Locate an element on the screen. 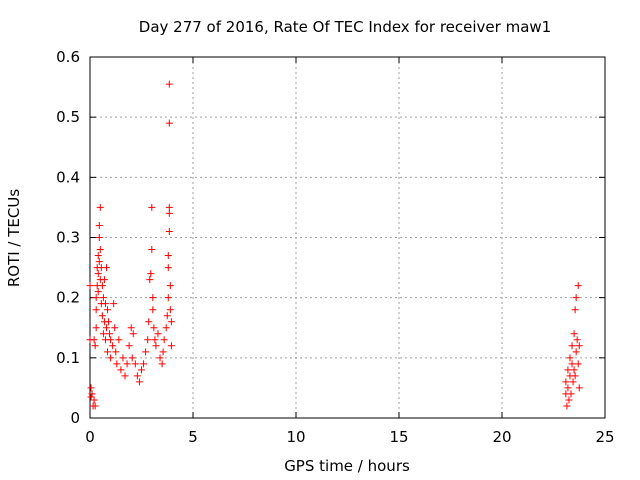 Image resolution: width=640 pixels, height=480 pixels. x-axis-label: GPS time / hours is located at coordinates (347, 466).